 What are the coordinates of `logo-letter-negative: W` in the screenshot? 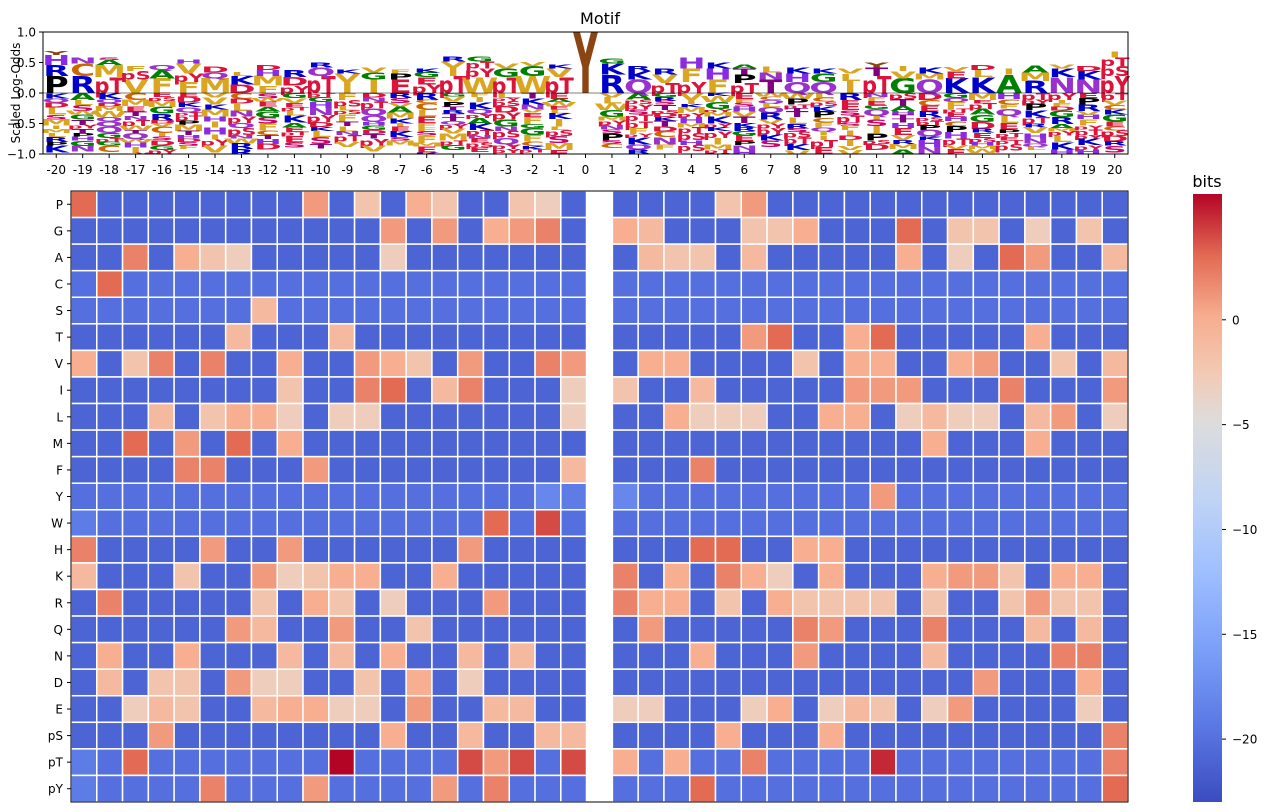 It's located at (612, 107).